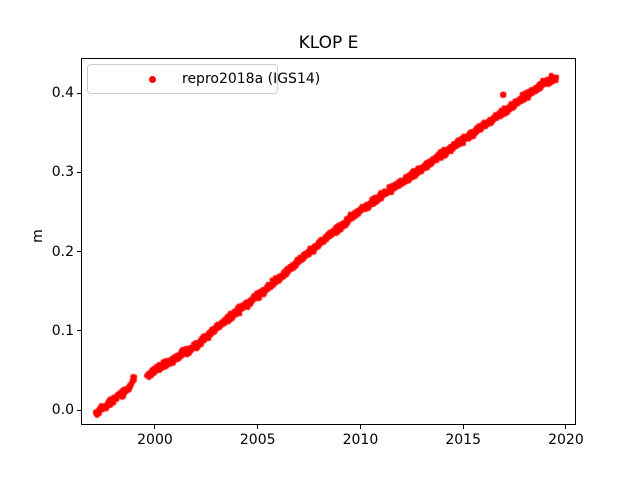 The height and width of the screenshot is (480, 640). I want to click on legend-marker-dot-icon, so click(152, 79).